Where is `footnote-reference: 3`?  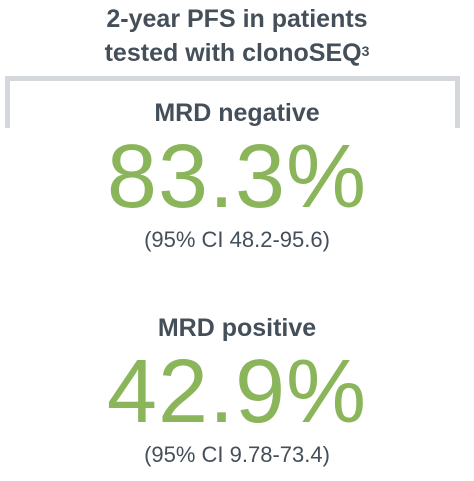 footnote-reference: 3 is located at coordinates (365, 51).